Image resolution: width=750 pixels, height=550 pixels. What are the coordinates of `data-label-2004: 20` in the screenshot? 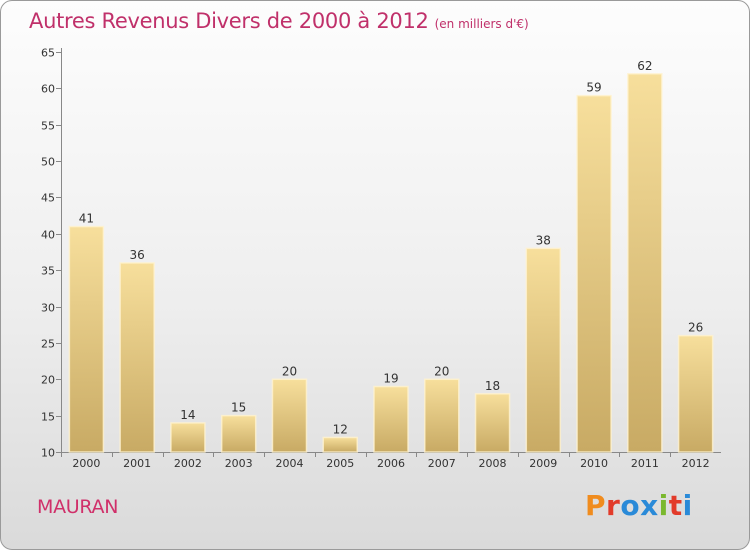 It's located at (289, 371).